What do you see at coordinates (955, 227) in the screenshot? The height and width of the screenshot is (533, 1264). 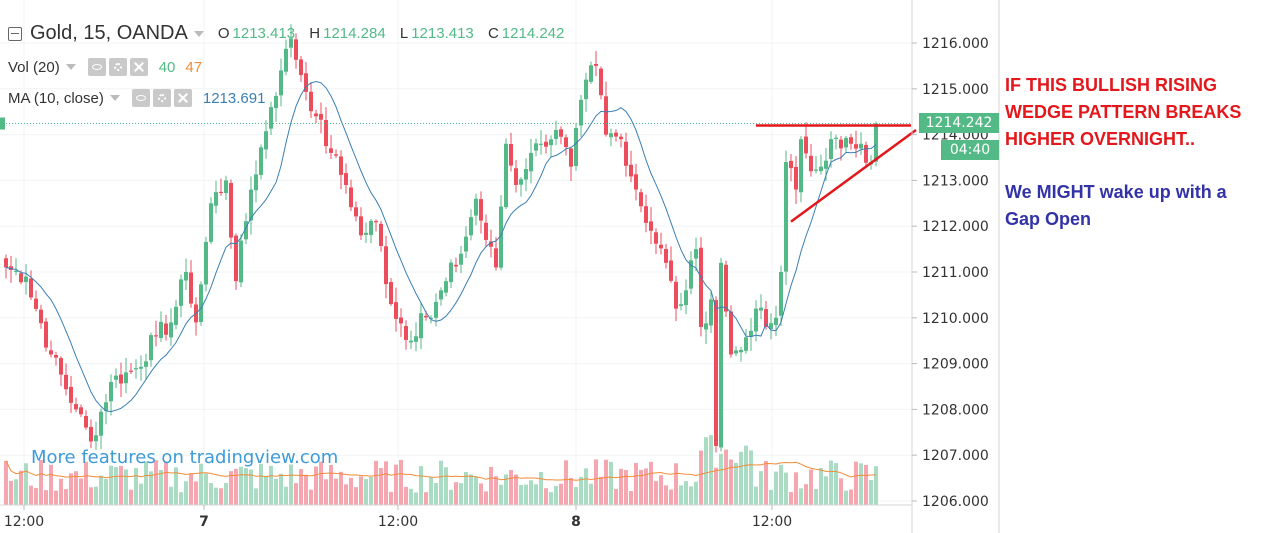 I see `price-tick-label: 1212.000` at bounding box center [955, 227].